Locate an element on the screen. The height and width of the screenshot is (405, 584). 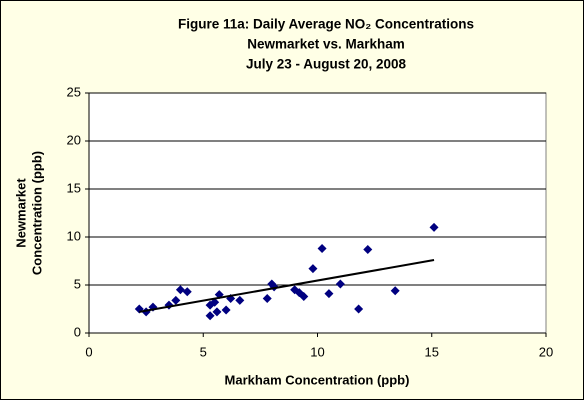
y-tick-label: 20 is located at coordinates (74, 139).